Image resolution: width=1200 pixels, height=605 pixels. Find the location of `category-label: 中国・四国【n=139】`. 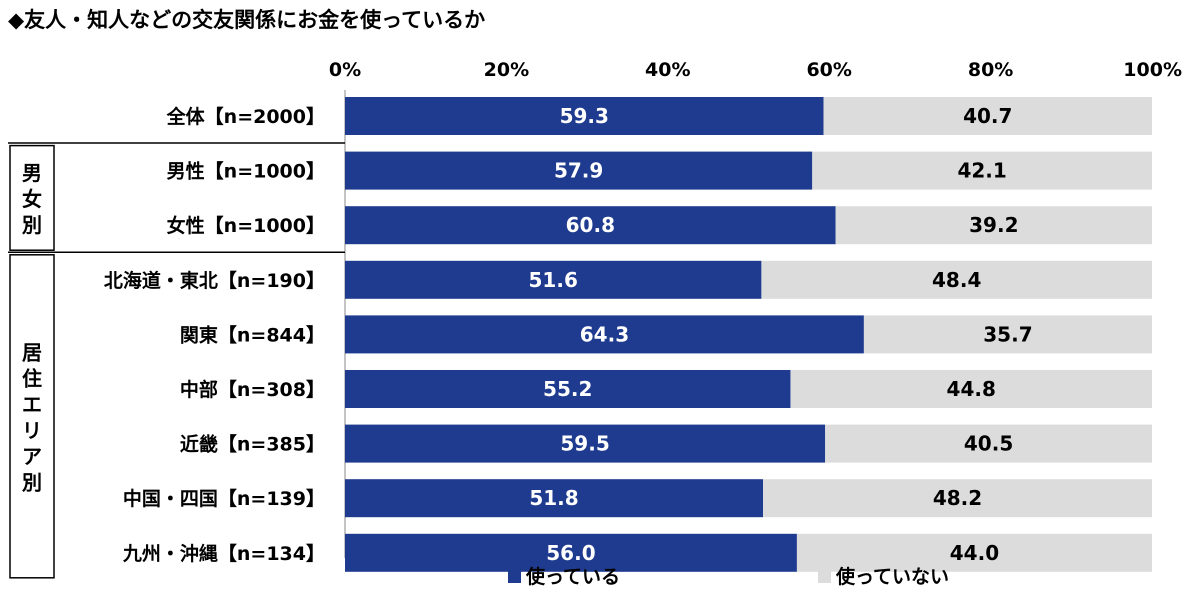

category-label: 中国・四国【n=139】 is located at coordinates (224, 498).